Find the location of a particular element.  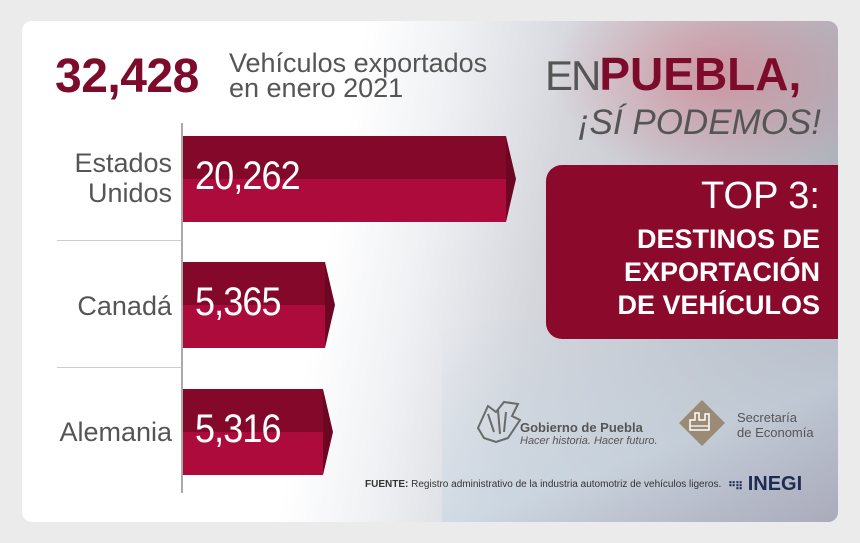

inegi-text: INEGI is located at coordinates (775, 484).